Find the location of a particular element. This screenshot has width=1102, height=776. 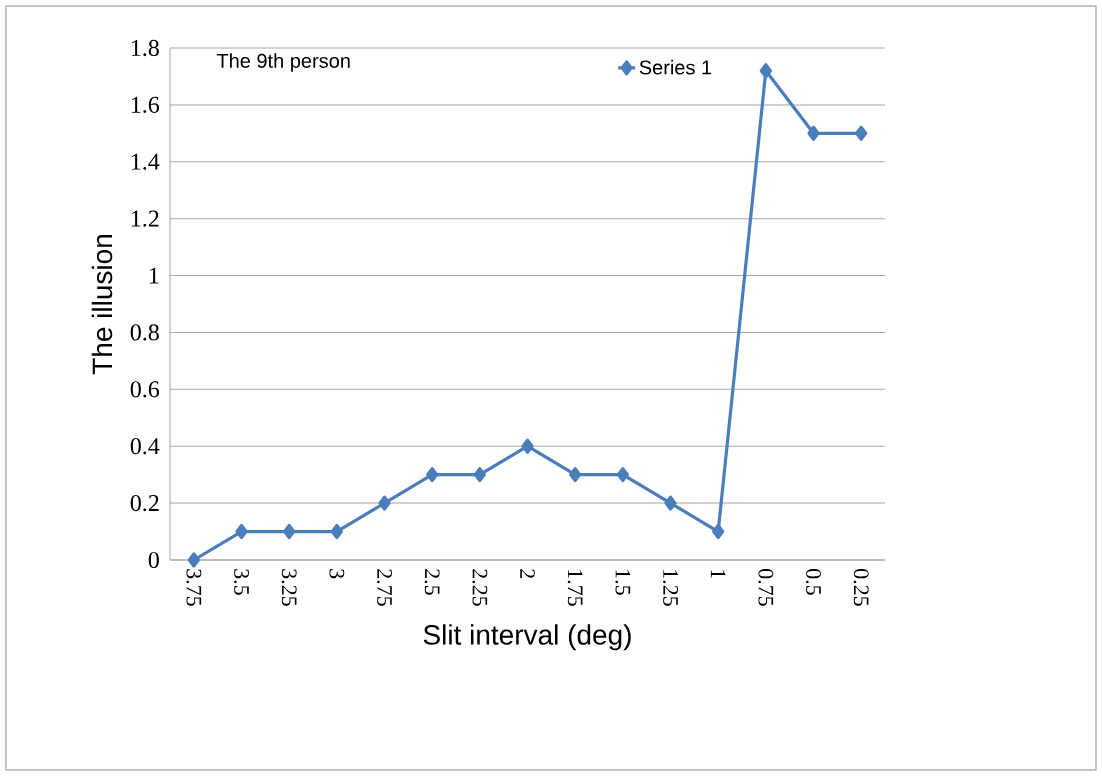

x-tick-label: 0.75 is located at coordinates (766, 587).